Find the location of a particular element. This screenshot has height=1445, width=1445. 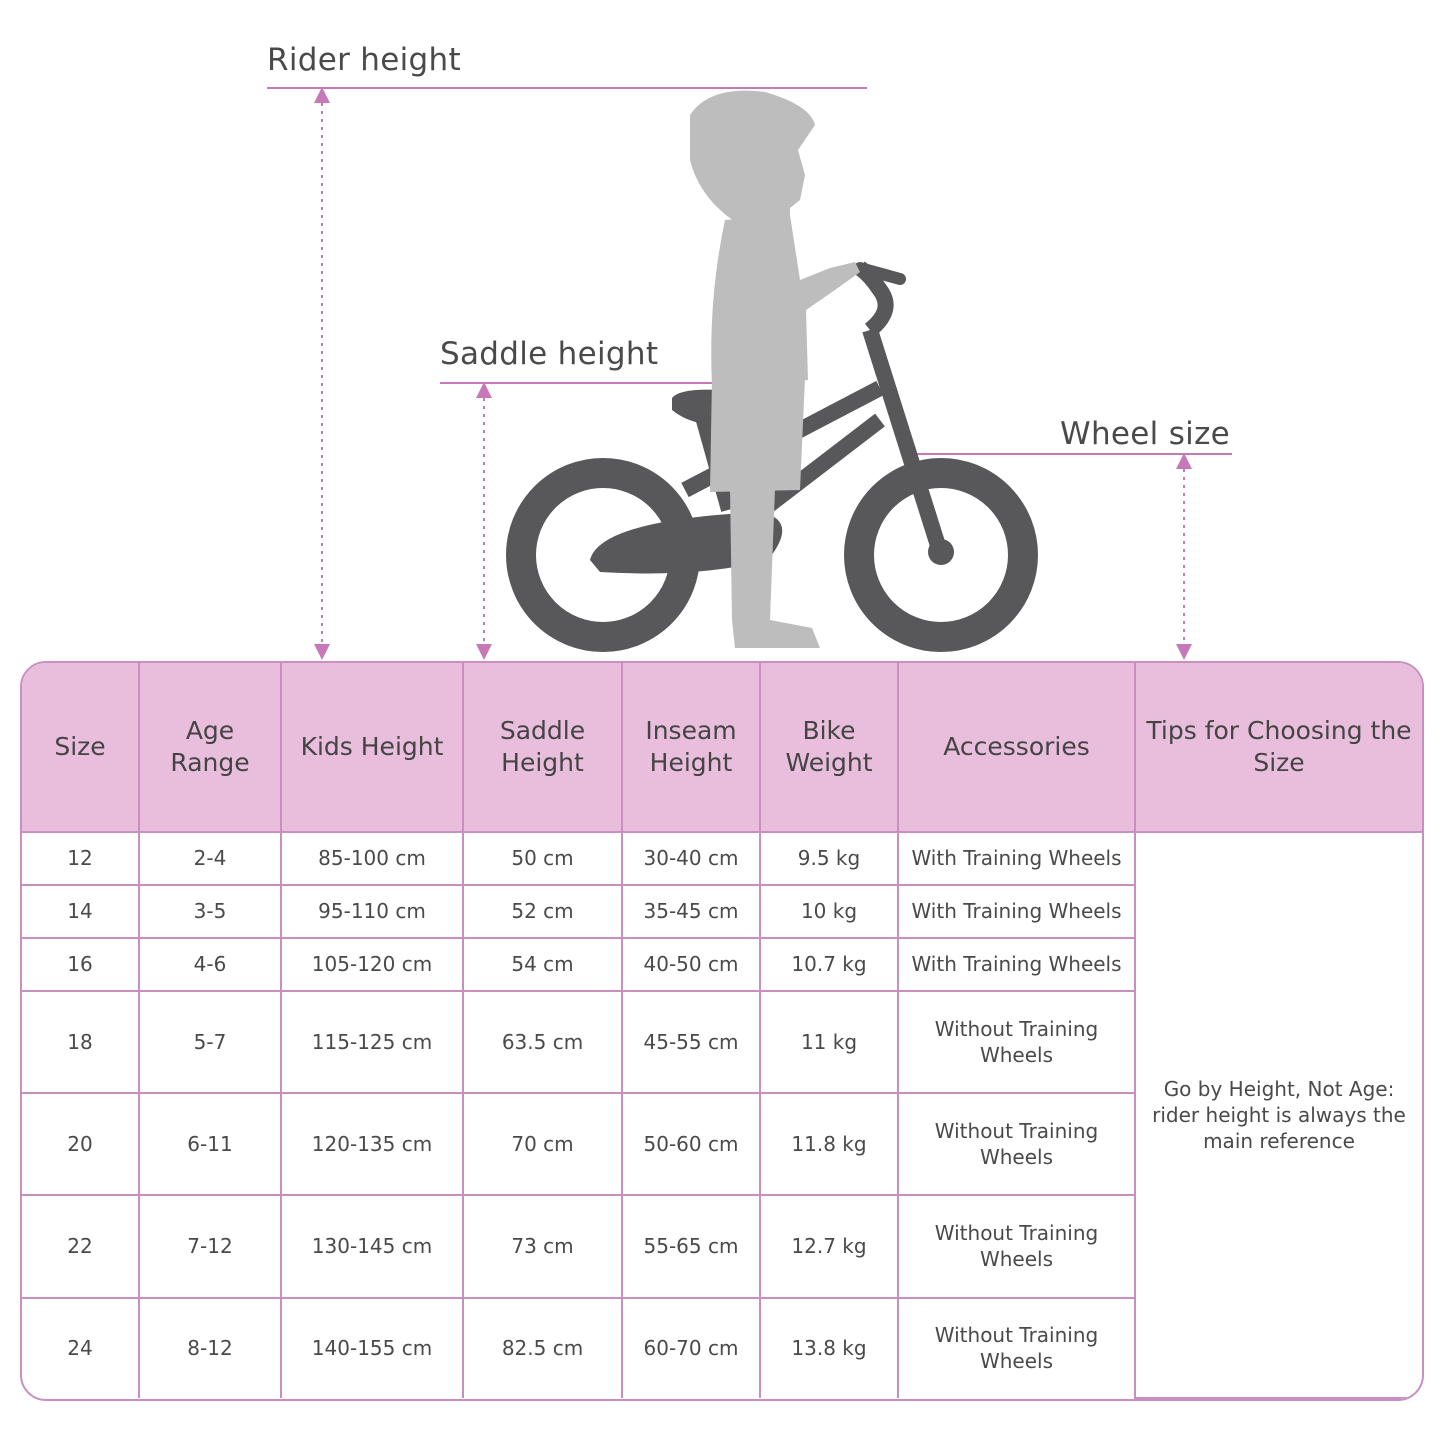

header-size: Size is located at coordinates (81, 748).